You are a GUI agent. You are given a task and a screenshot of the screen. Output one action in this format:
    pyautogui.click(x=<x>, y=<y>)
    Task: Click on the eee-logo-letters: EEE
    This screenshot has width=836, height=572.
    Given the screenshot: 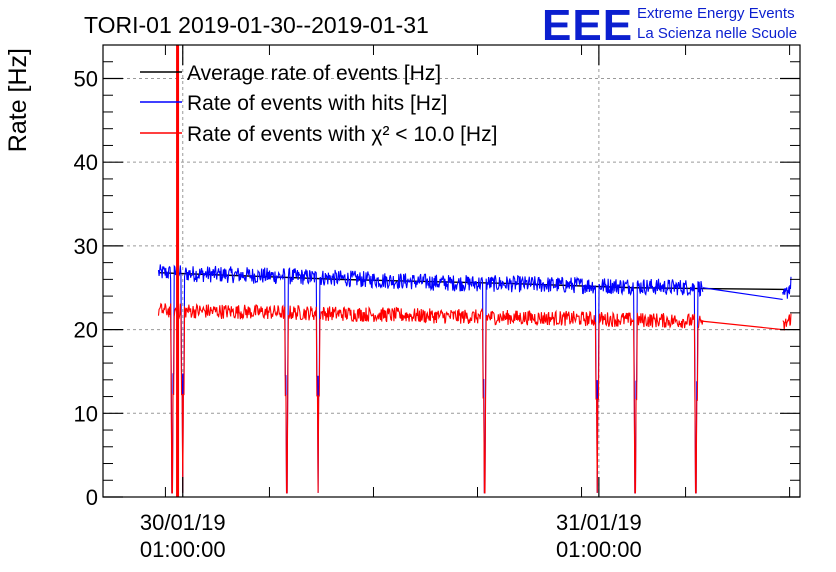 What is the action you would take?
    pyautogui.click(x=587, y=25)
    